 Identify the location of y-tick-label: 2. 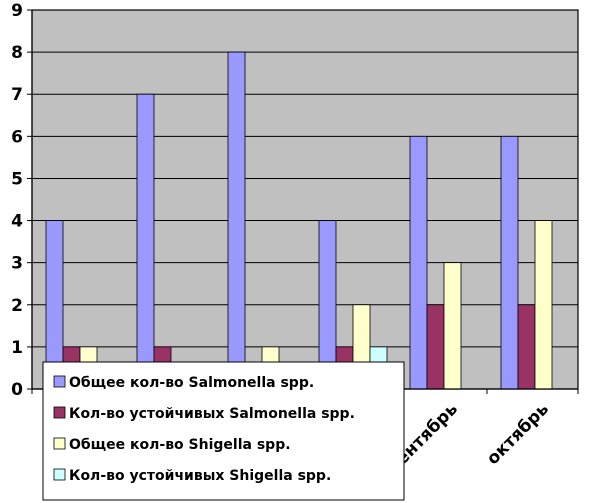
(17, 306).